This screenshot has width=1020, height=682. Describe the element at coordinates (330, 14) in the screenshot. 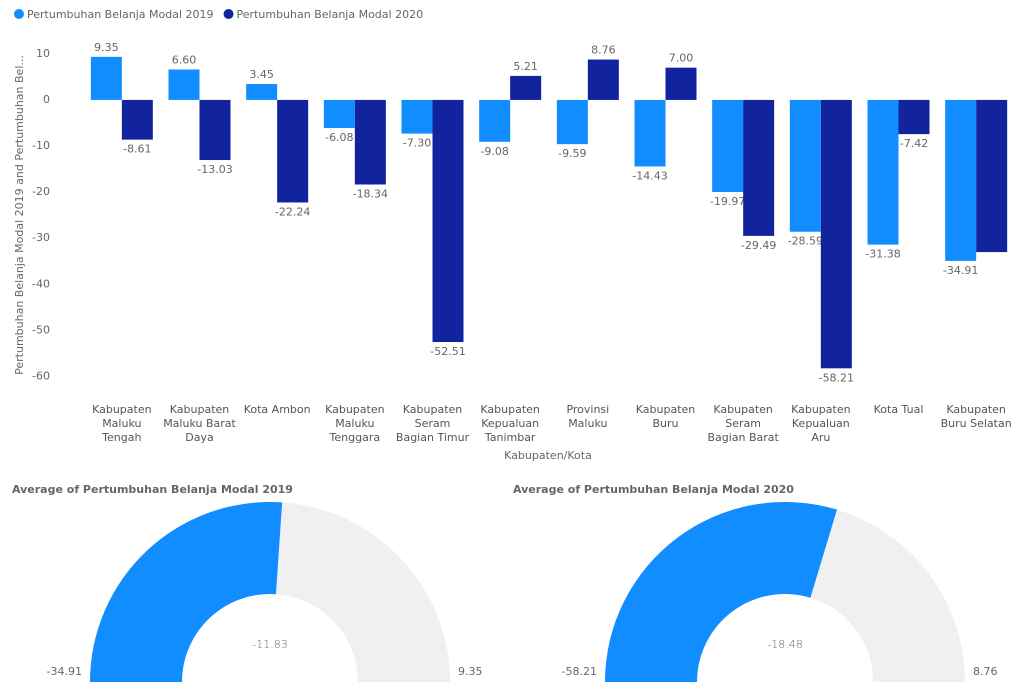

I see `legend-label: Pertumbuhan Belanja Modal 2020` at that location.